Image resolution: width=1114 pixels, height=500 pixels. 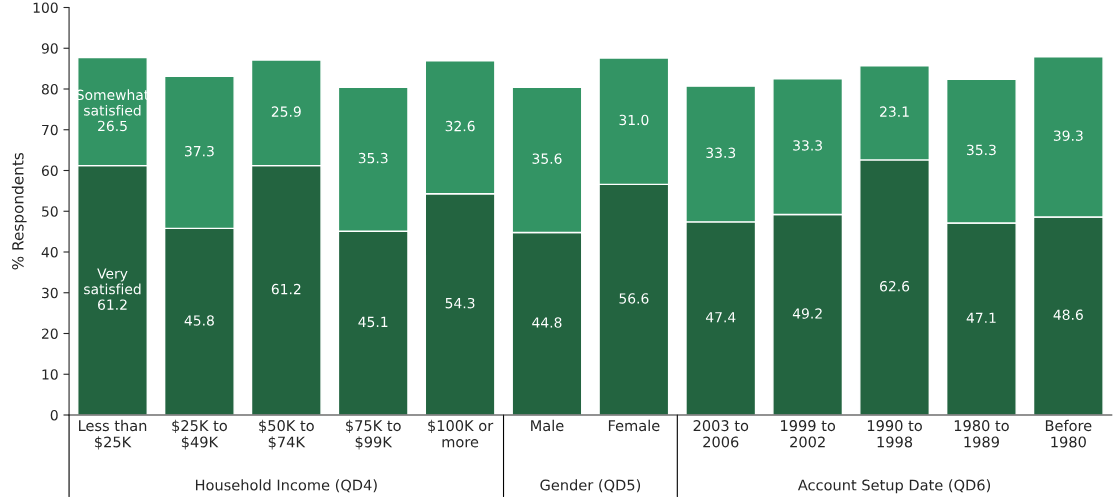 I want to click on x-tick-label: Female, so click(x=634, y=425).